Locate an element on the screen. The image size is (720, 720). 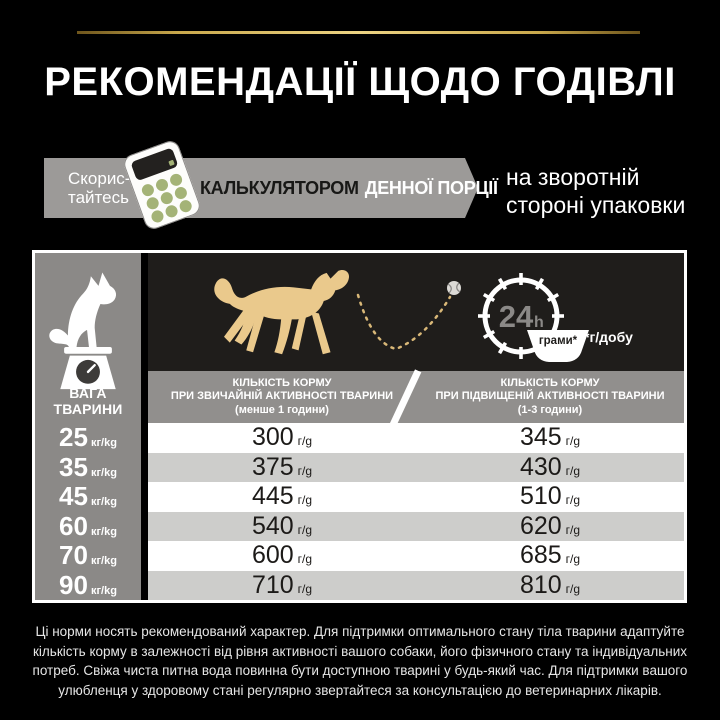
banner-side-note: на зворотній стороні упаковки is located at coordinates (595, 191).